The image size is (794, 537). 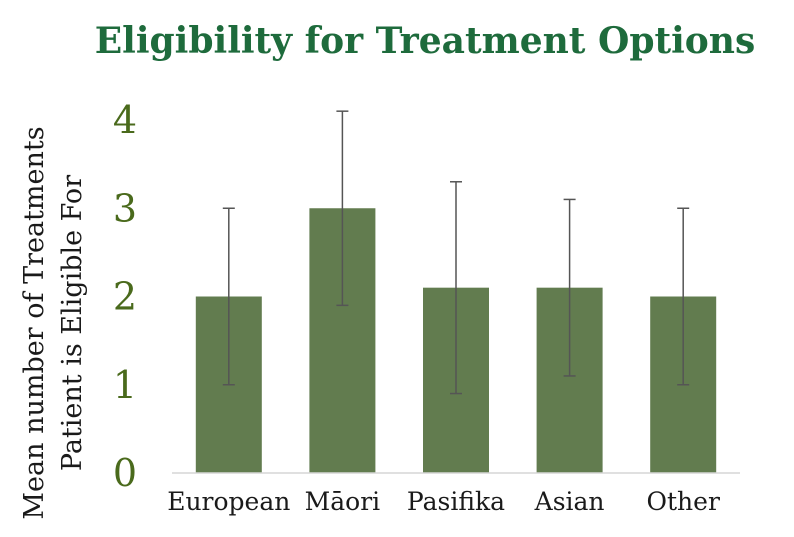 What do you see at coordinates (125, 208) in the screenshot?
I see `y-tick-label: 3` at bounding box center [125, 208].